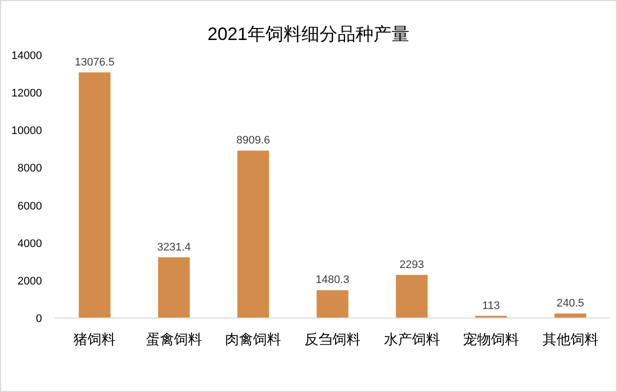 The image size is (617, 392). What do you see at coordinates (333, 280) in the screenshot?
I see `data-label: 1480.3` at bounding box center [333, 280].